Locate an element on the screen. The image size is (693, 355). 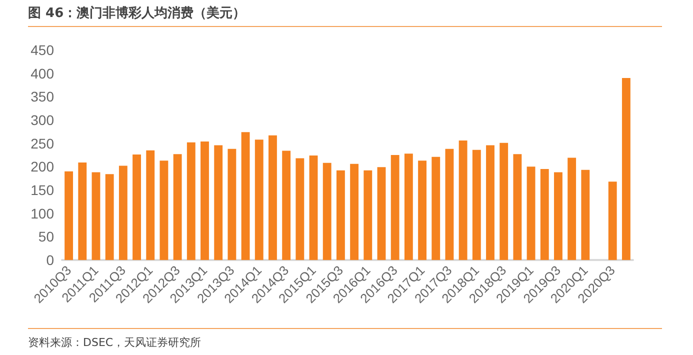
y-tick-label: 100 is located at coordinates (42, 213).